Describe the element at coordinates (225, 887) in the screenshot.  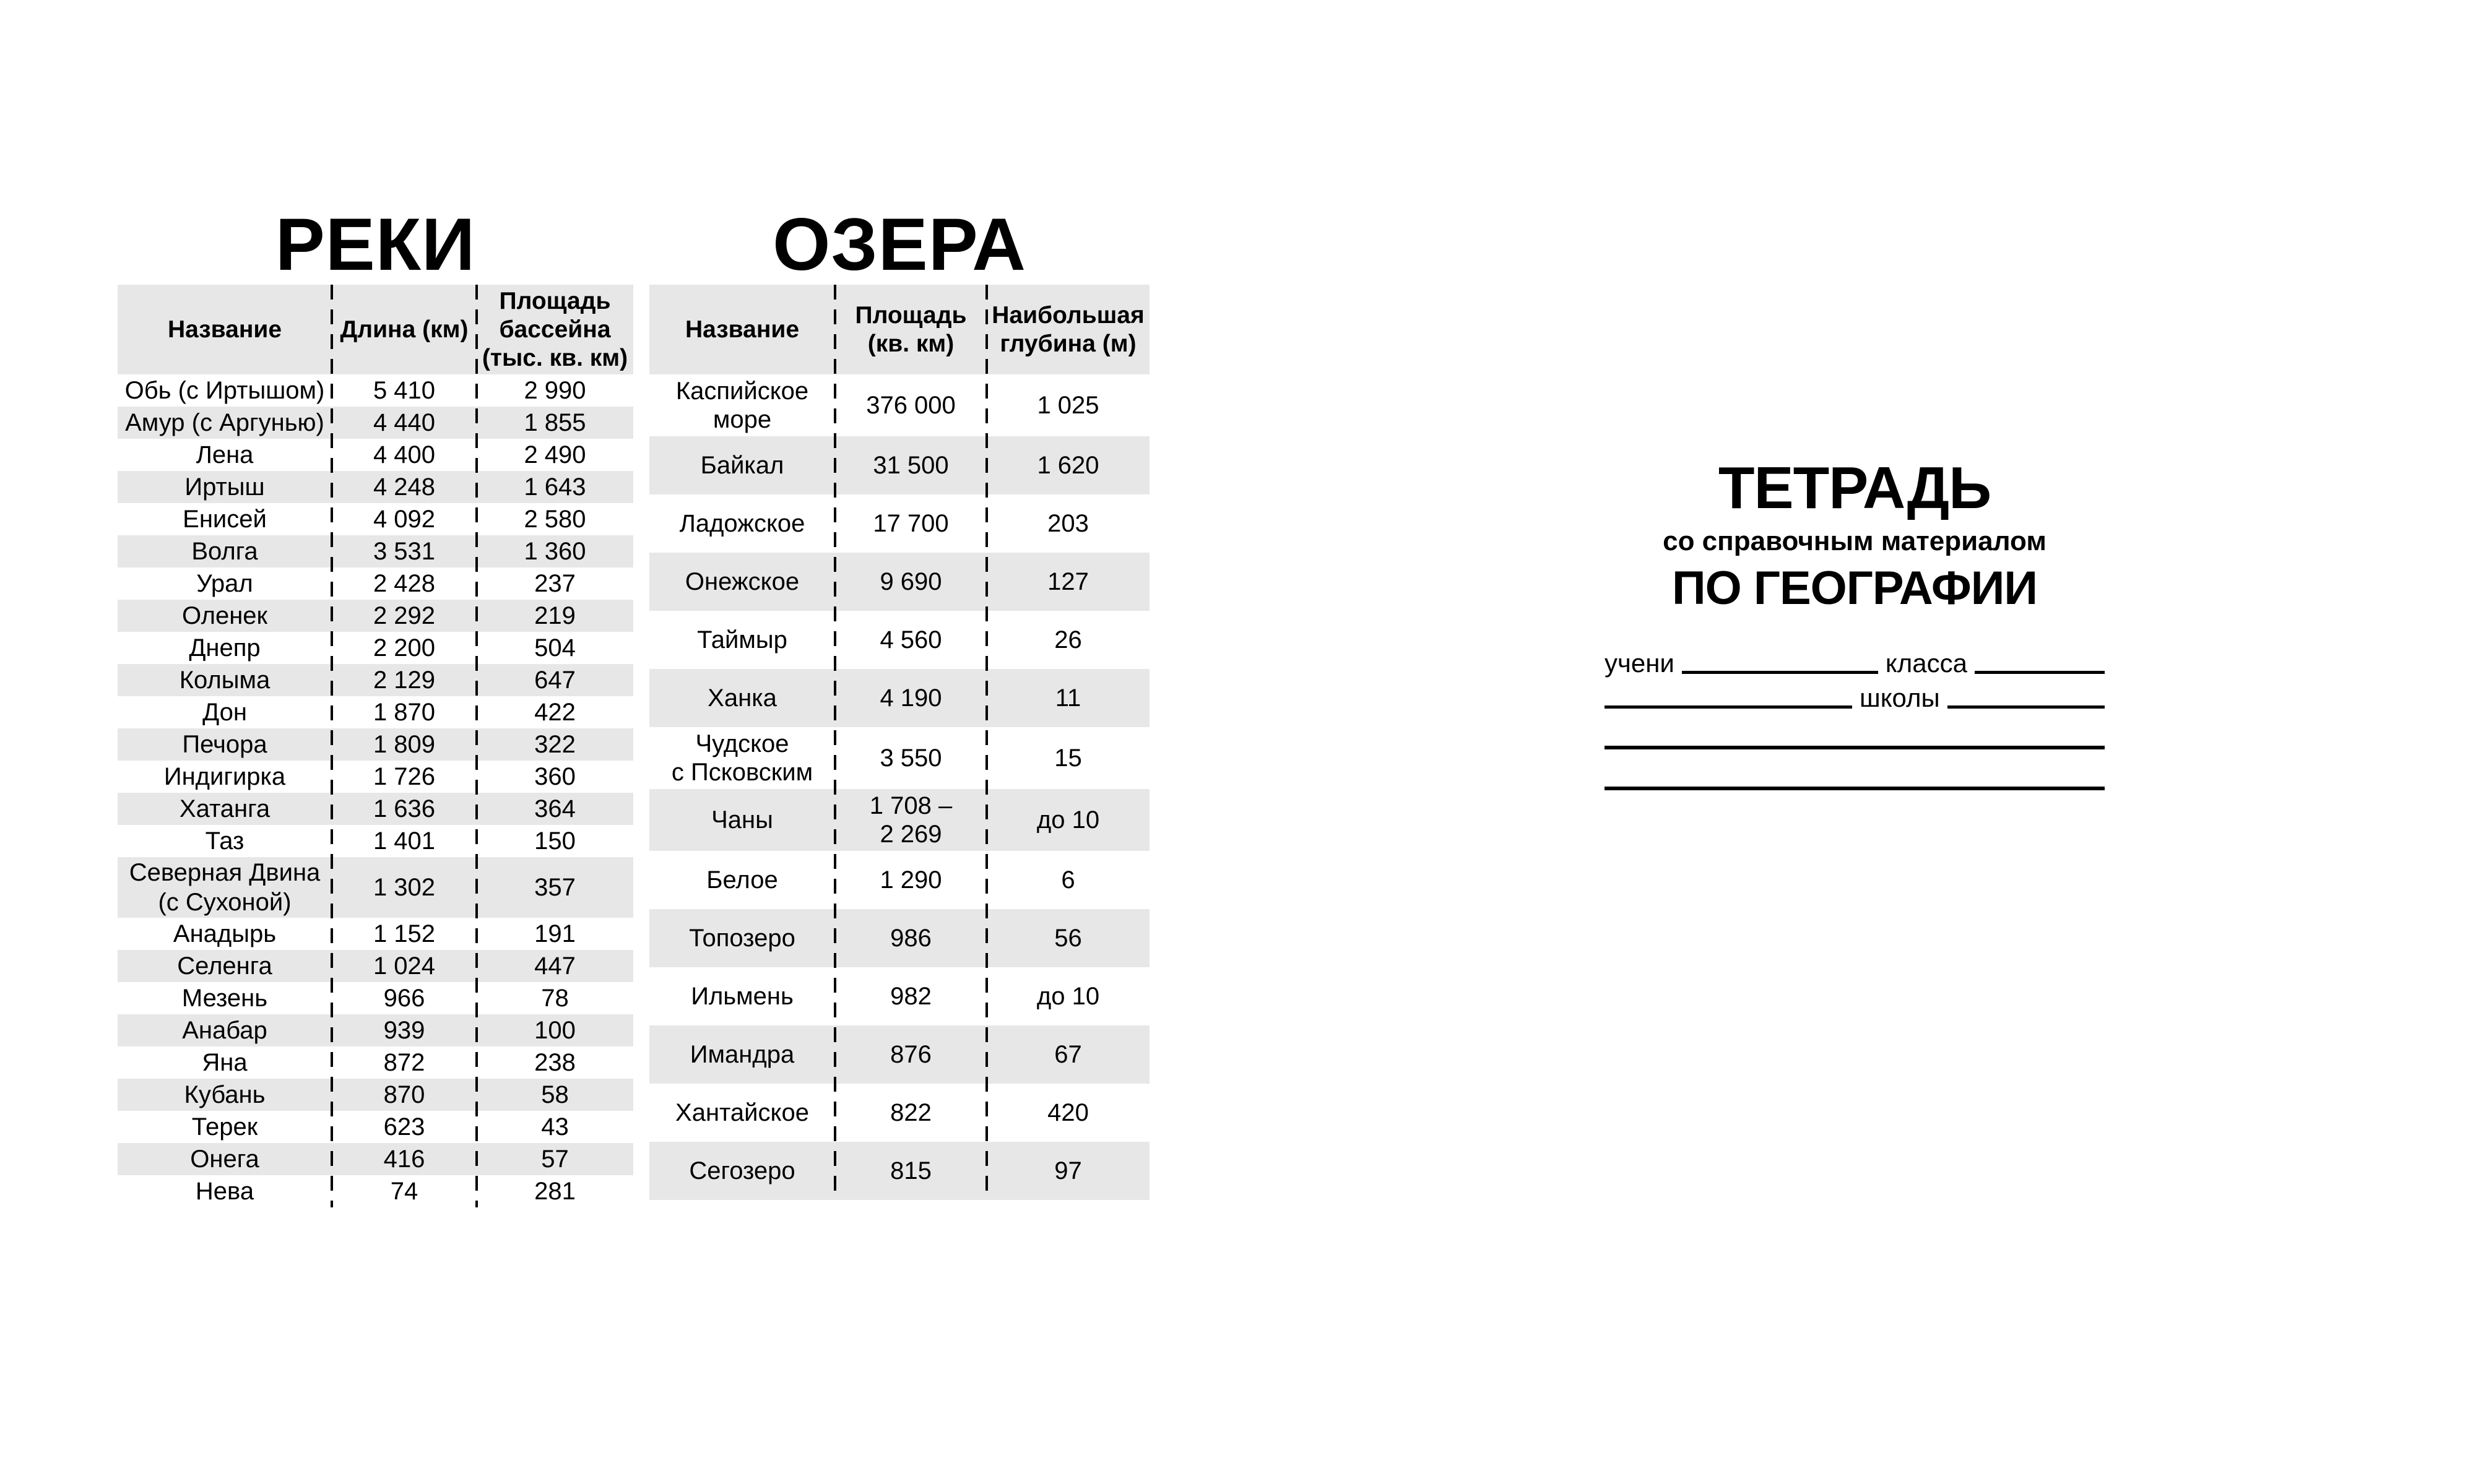
I see `river-name: Северная Двина (с Сухоной)` at that location.